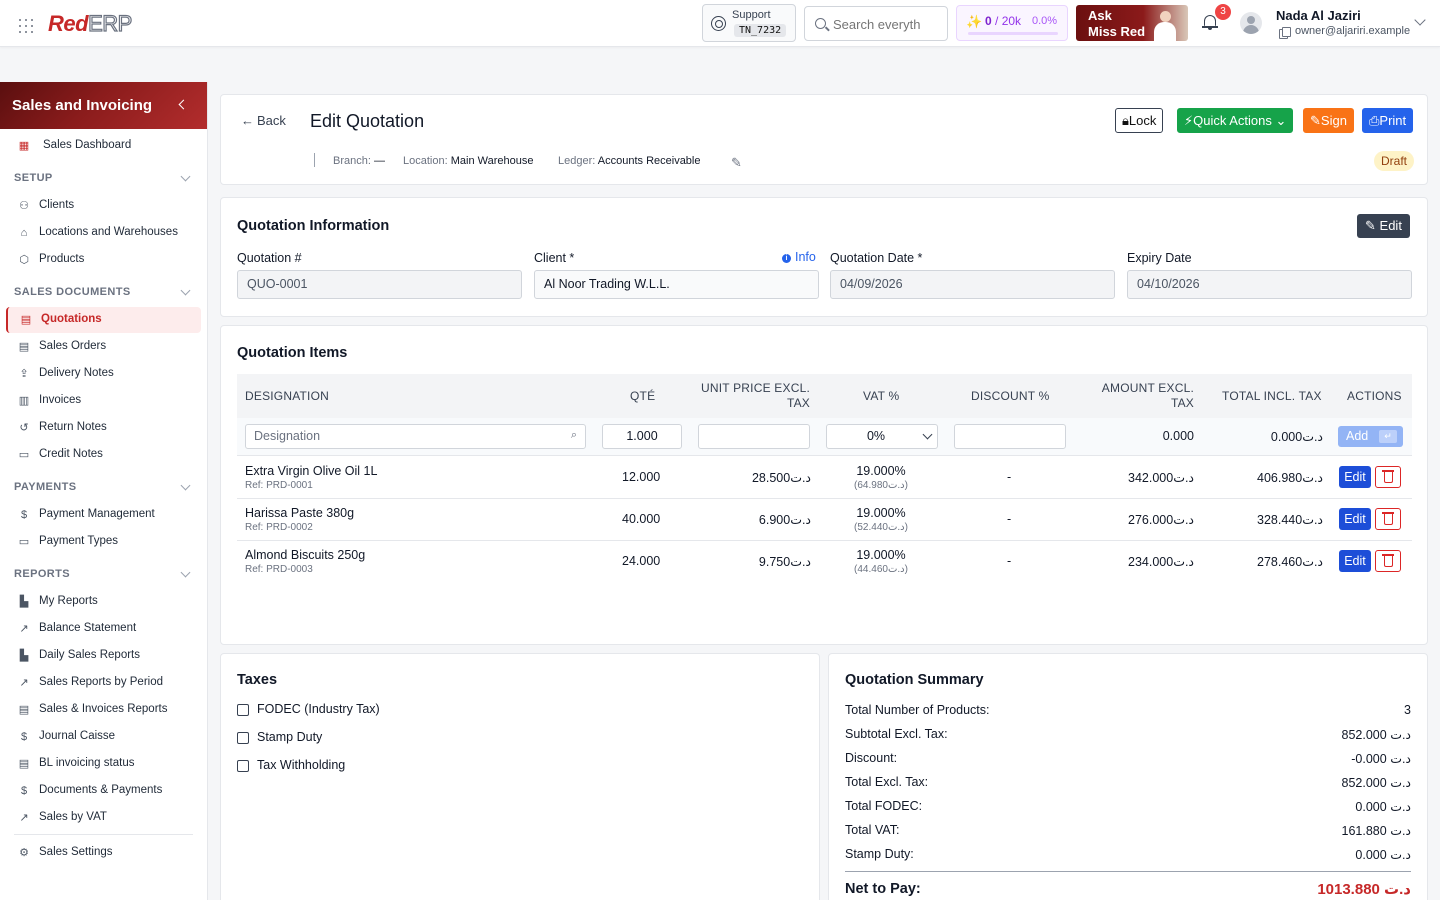 This screenshot has height=900, width=1440. What do you see at coordinates (60, 454) in the screenshot?
I see `sidebar-item-credit-notes: ▭ Credit Notes` at bounding box center [60, 454].